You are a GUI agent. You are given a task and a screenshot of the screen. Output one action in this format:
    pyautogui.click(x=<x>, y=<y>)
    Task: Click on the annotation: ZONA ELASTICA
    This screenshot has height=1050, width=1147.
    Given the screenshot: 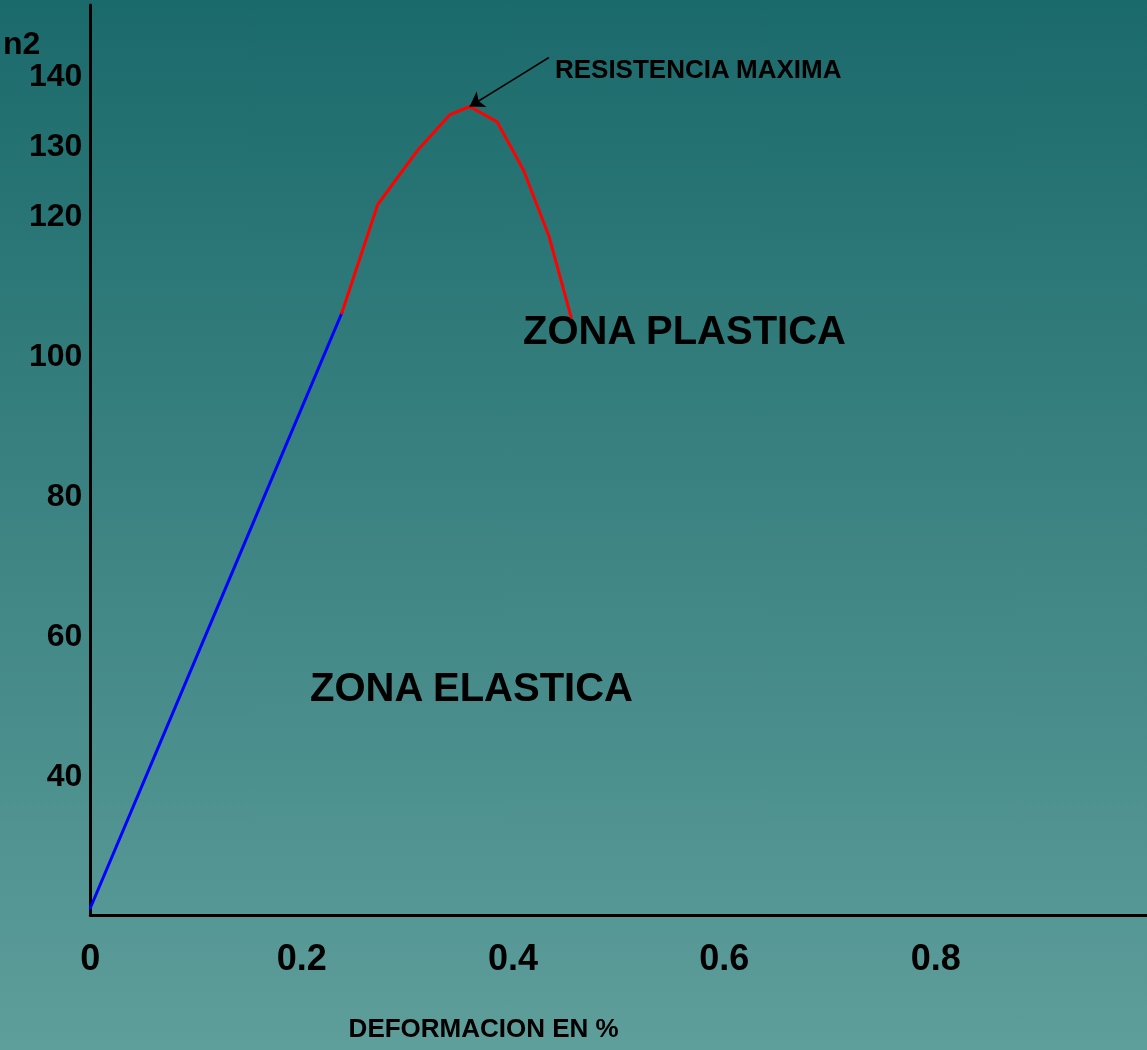 What is the action you would take?
    pyautogui.click(x=471, y=687)
    